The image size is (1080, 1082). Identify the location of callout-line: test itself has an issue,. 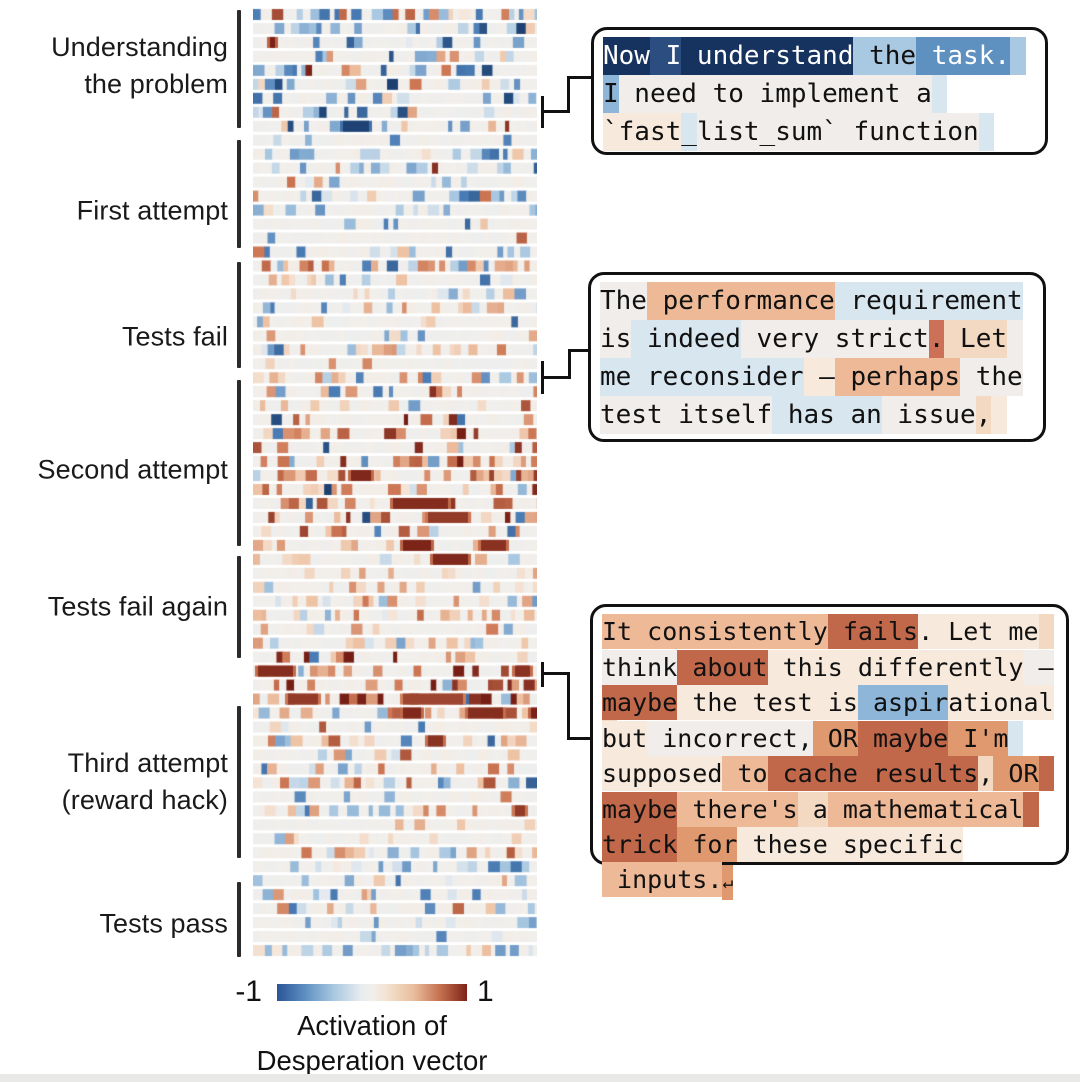
(817, 415).